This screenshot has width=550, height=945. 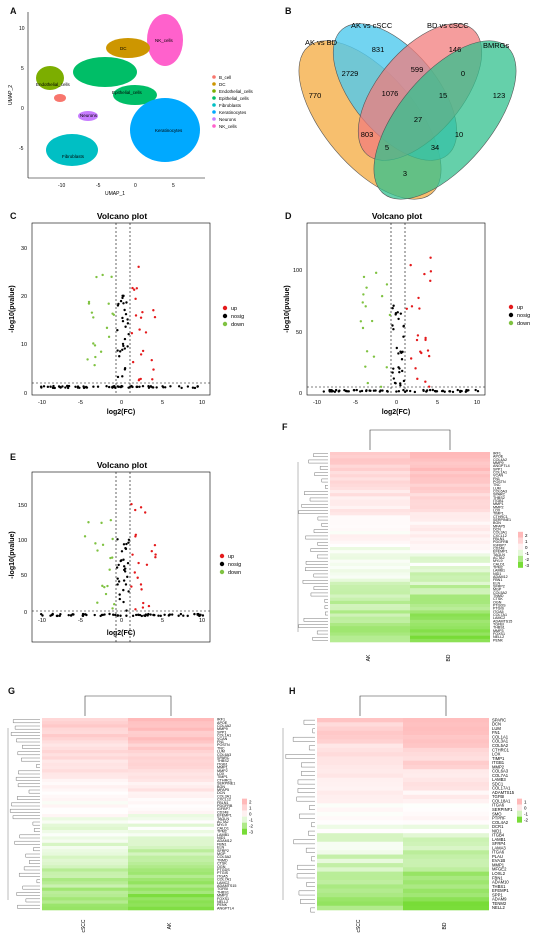 What do you see at coordinates (135, 186) in the screenshot?
I see `umap-xtick: 0` at bounding box center [135, 186].